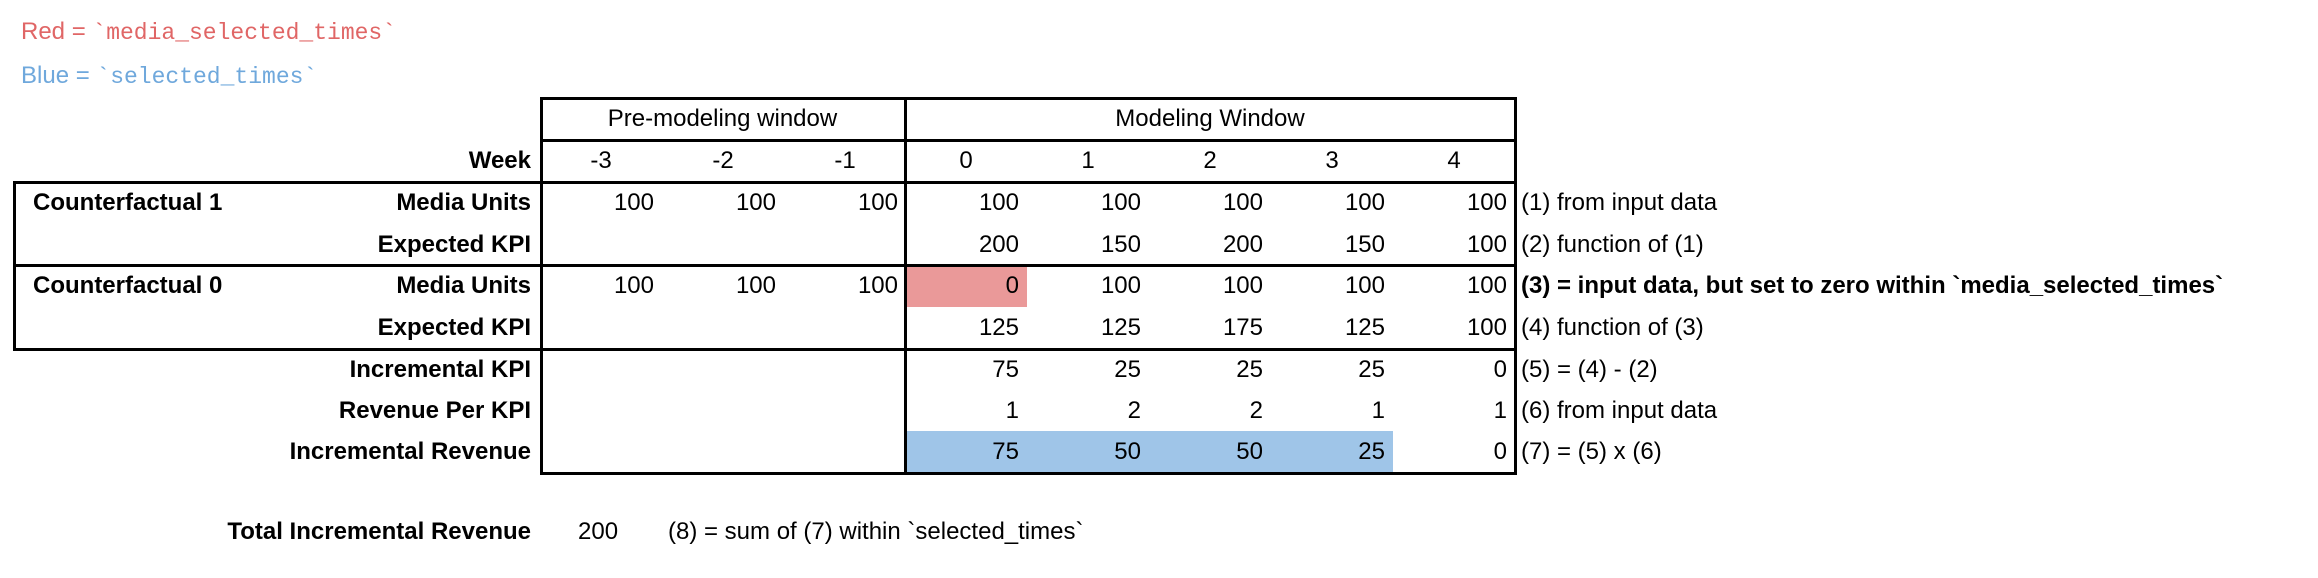  Describe the element at coordinates (541, 286) in the screenshot. I see `pre-window-left-border` at that location.